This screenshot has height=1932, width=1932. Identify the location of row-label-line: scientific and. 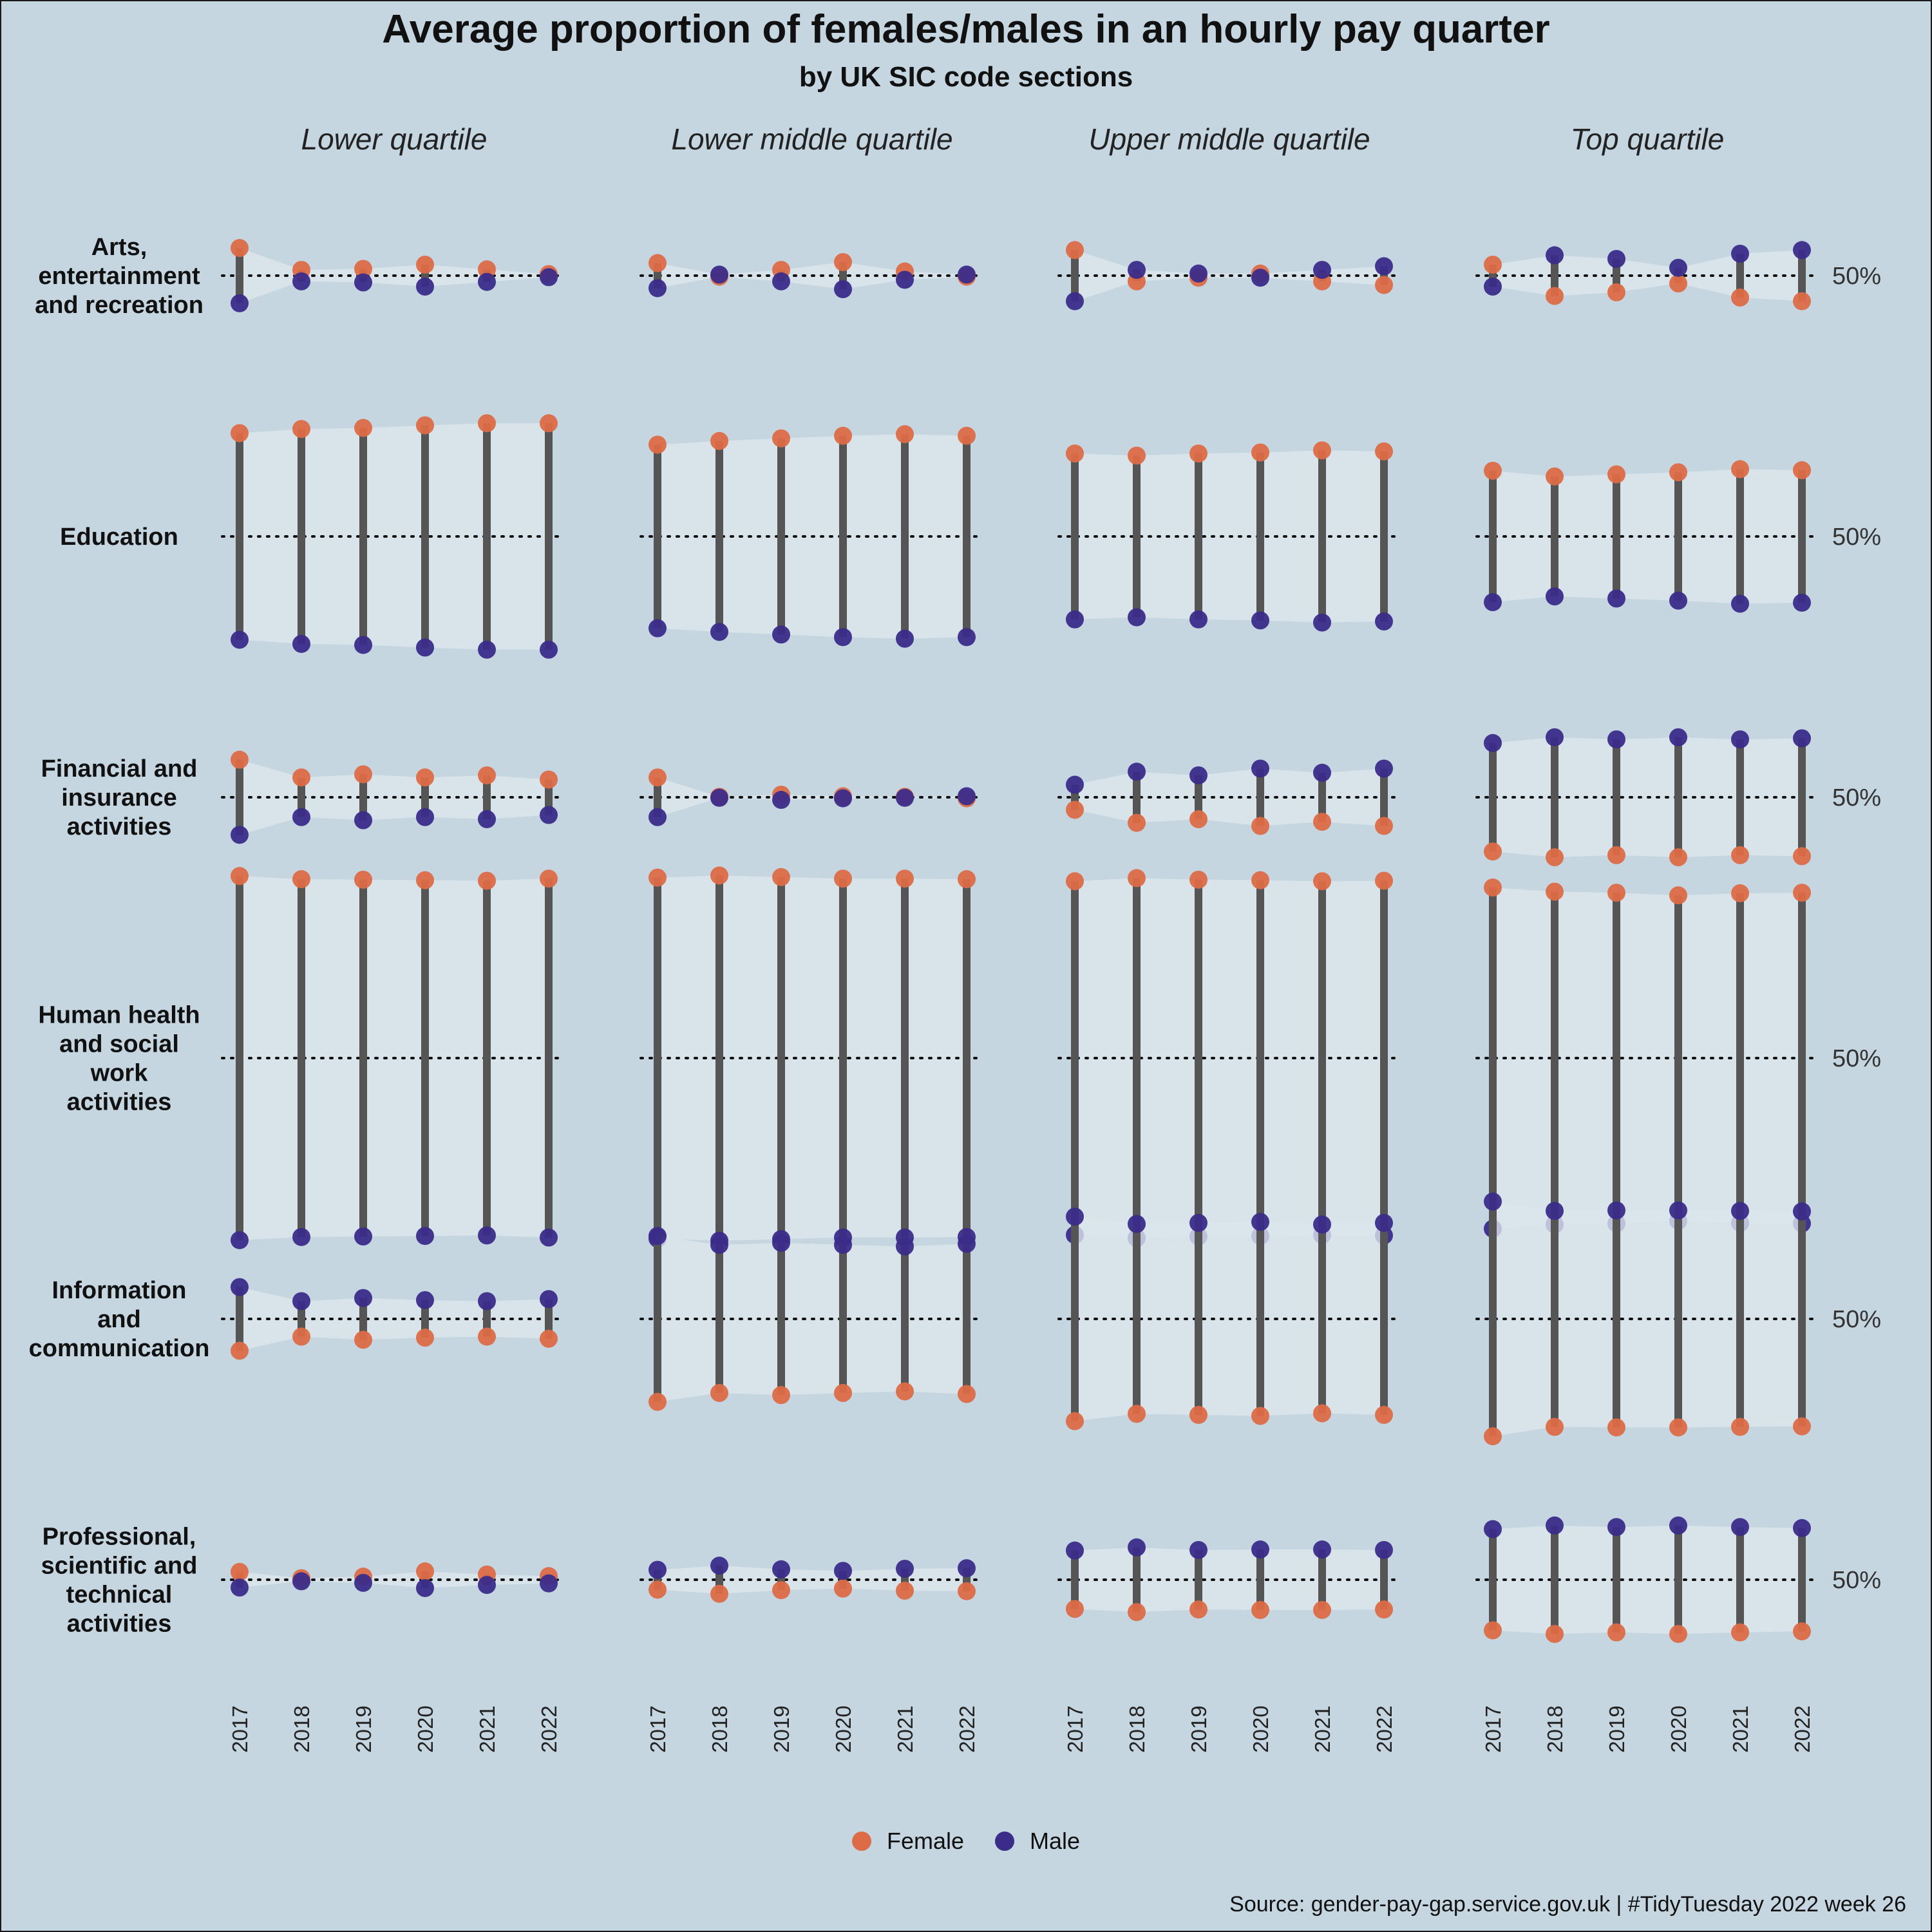
(120, 1566).